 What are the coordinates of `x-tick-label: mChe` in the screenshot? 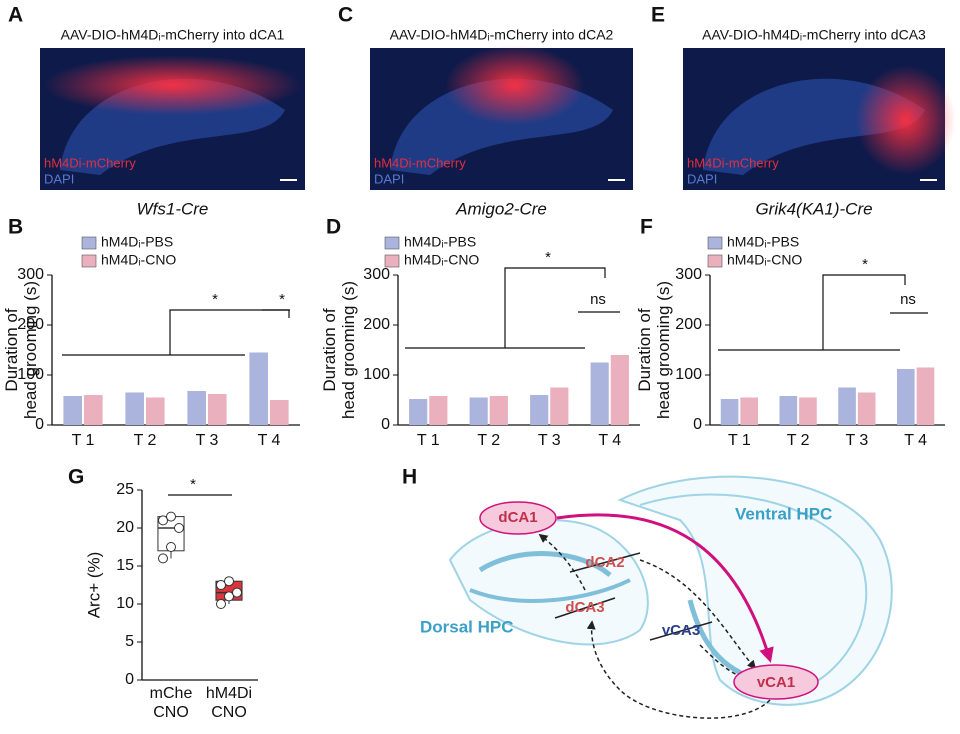 It's located at (171, 693).